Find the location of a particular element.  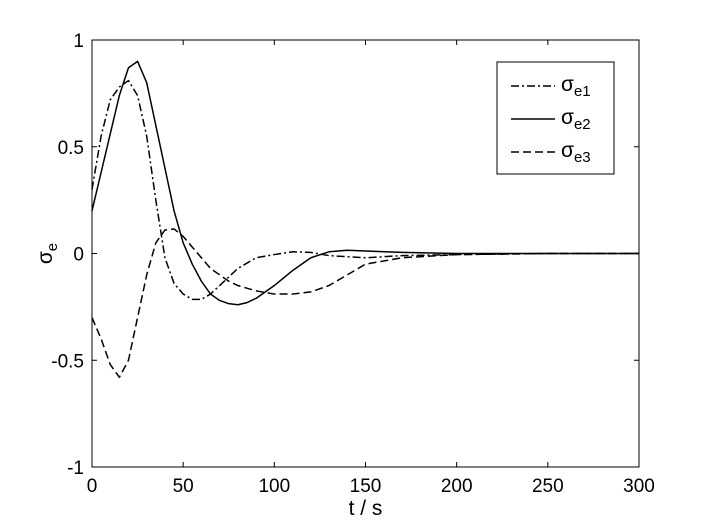

y-tick-label: 1 is located at coordinates (78, 41).